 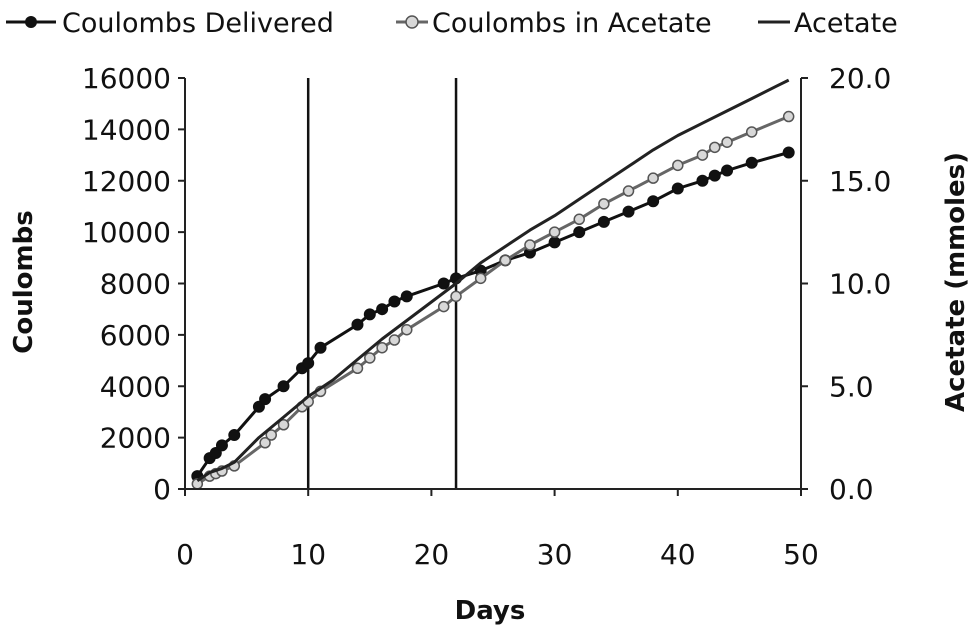 I want to click on x-tick-label: 20, so click(x=432, y=554).